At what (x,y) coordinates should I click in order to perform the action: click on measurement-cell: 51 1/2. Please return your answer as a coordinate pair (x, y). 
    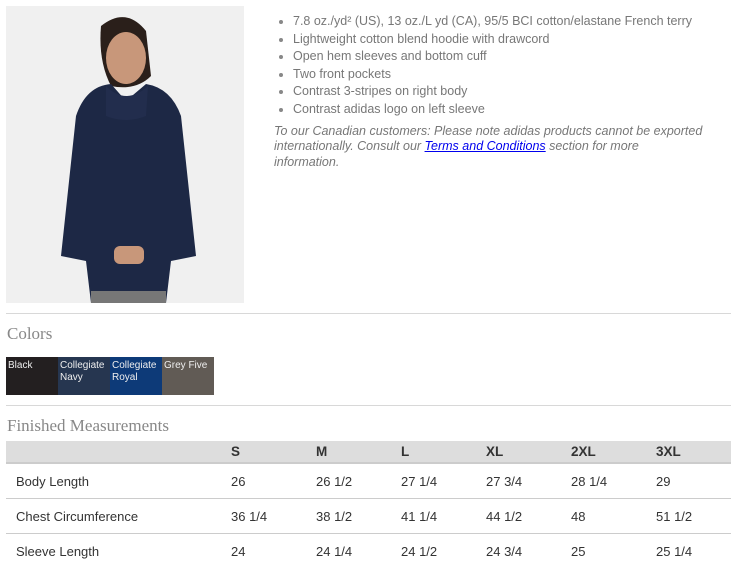
    Looking at the image, I should click on (693, 516).